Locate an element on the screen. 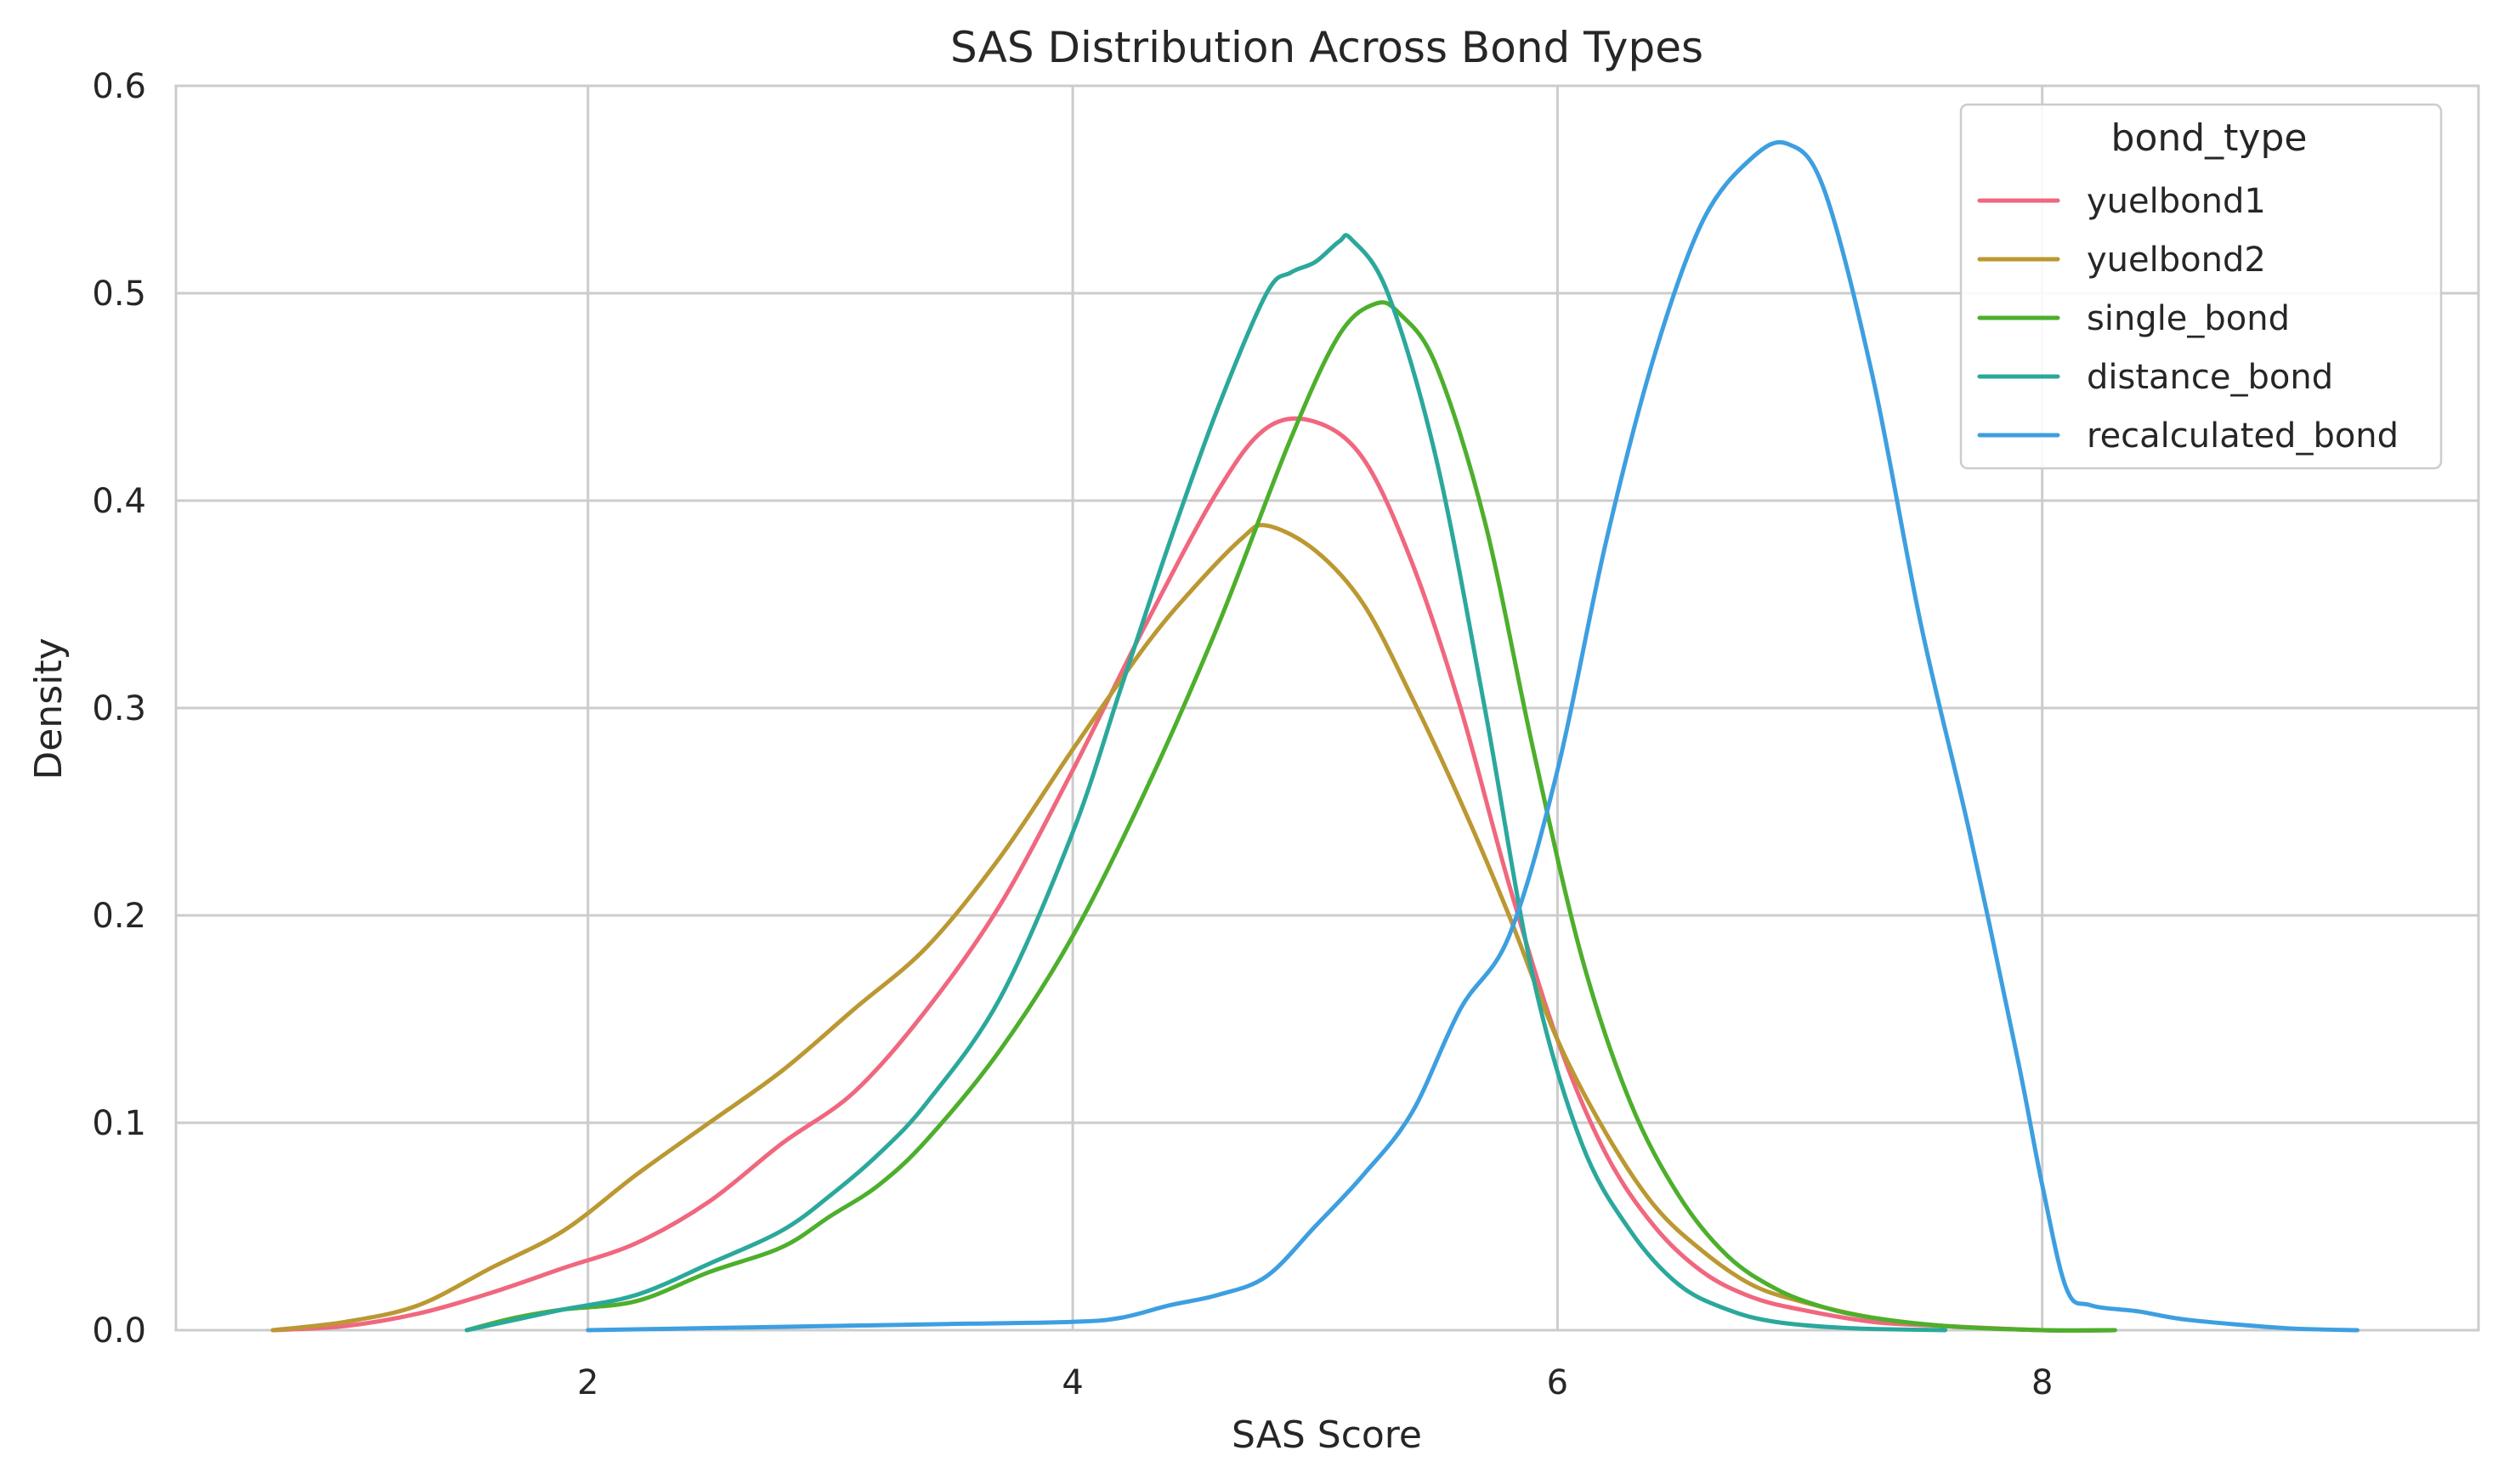 The image size is (2504, 1484). chart-title: SAS Distribution Across Bond Types is located at coordinates (1326, 47).